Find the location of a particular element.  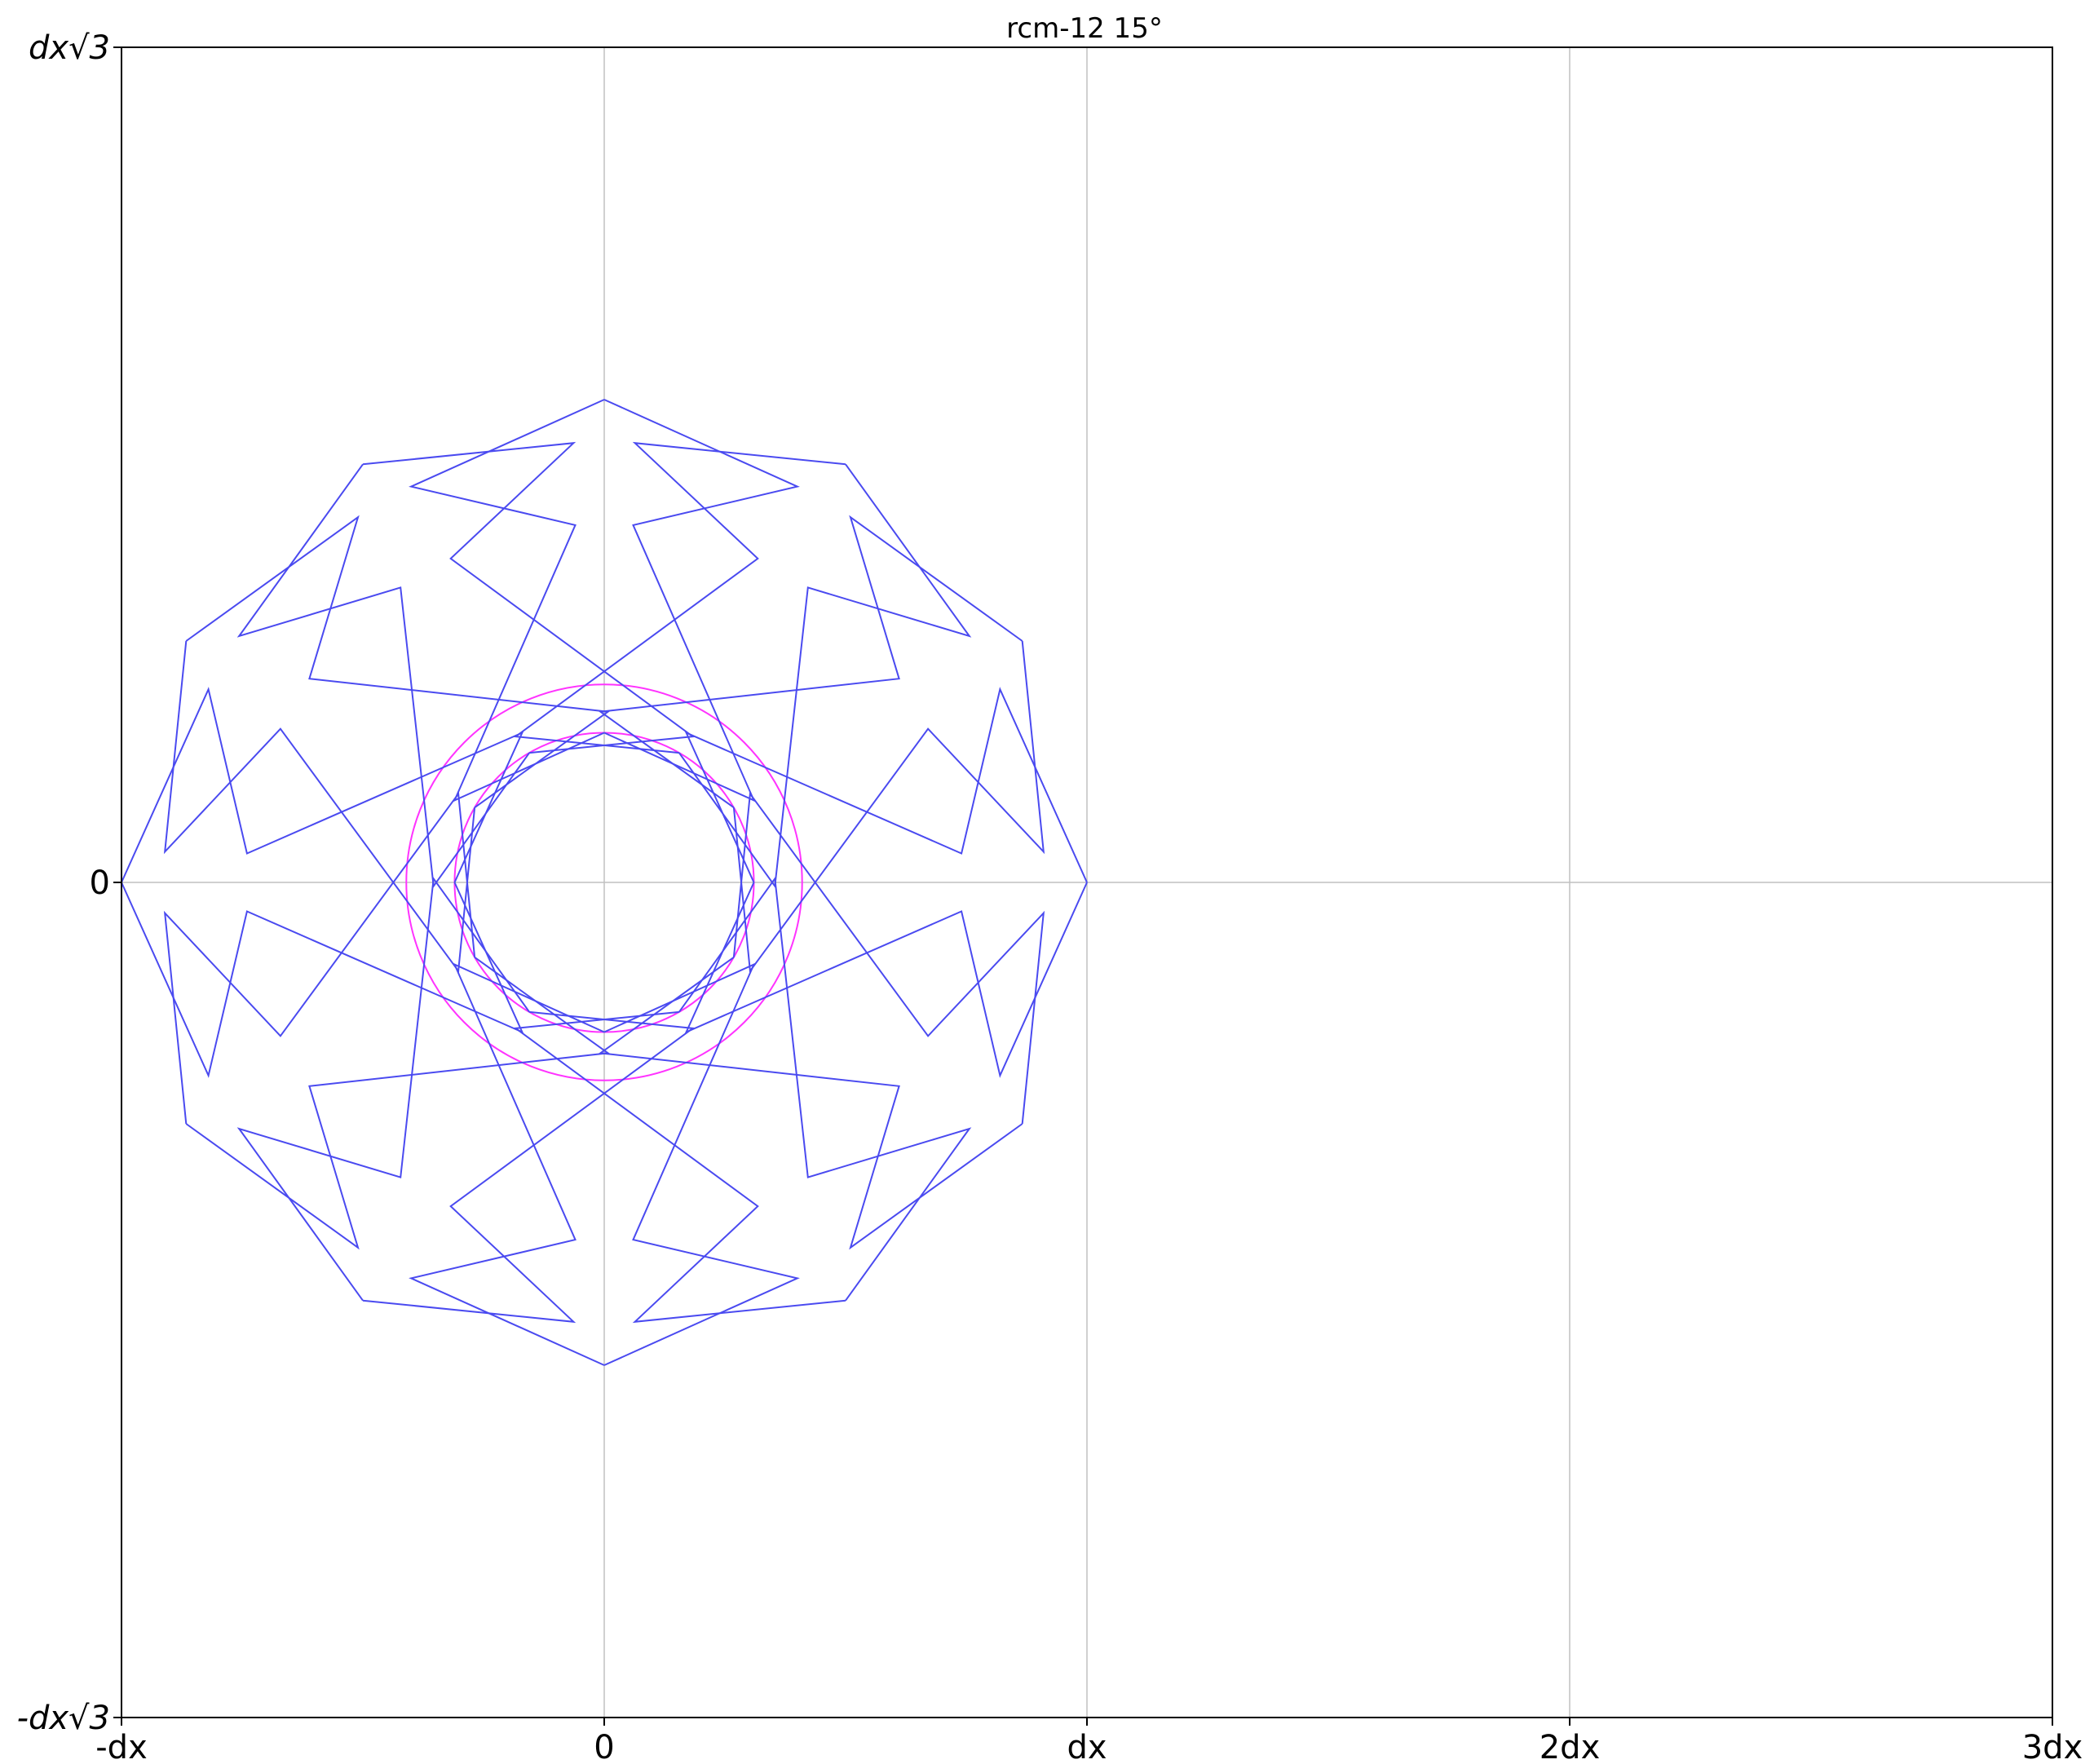

x-tick-label-4: 3dx is located at coordinates (2052, 1747).